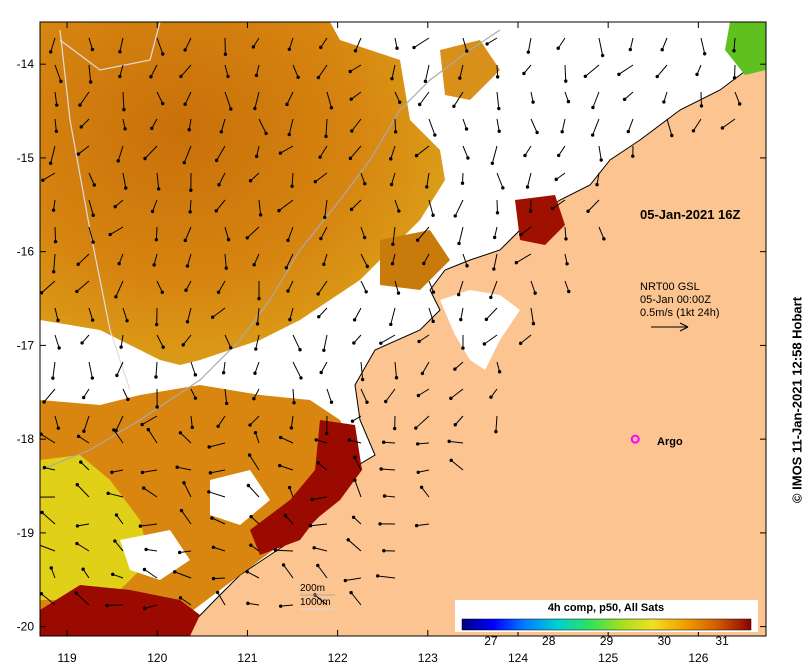 The width and height of the screenshot is (809, 672). Describe the element at coordinates (635, 439) in the screenshot. I see `argo-float-marker` at that location.